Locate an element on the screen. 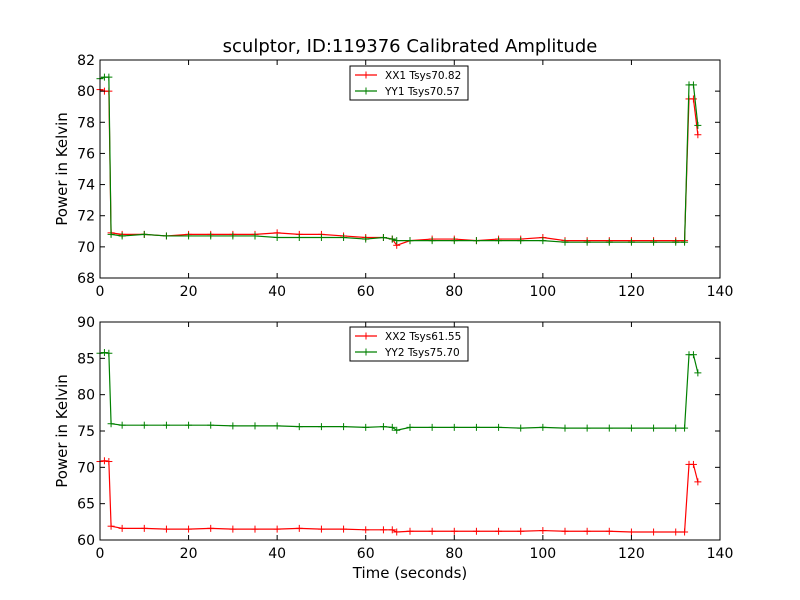  legend: XX1 Tsys70.82 YY1 Tsys70.57 is located at coordinates (409, 83).